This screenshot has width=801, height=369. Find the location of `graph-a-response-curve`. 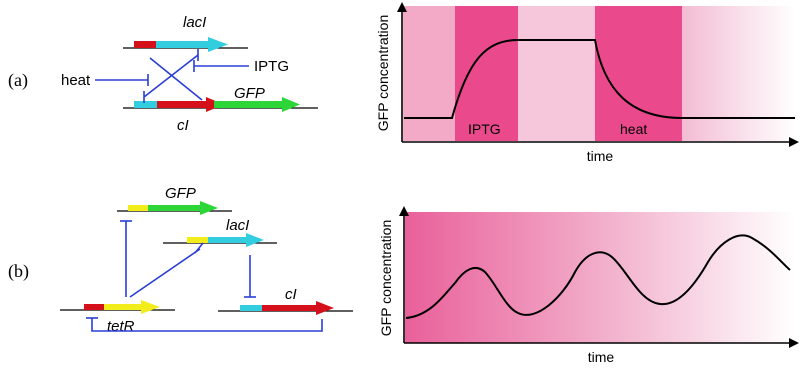

graph-a-response-curve is located at coordinates (599, 79).